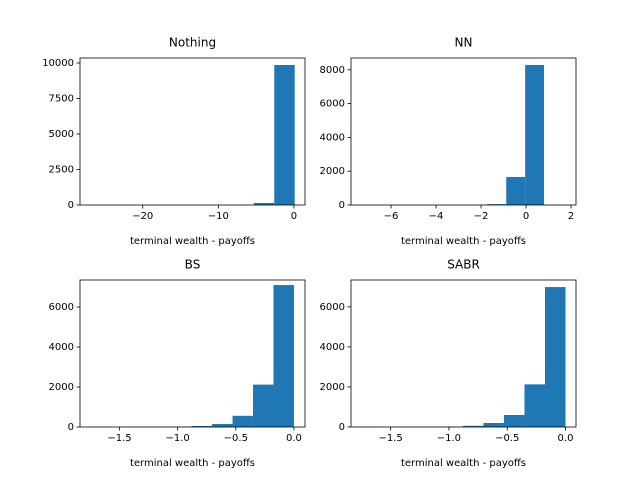 This screenshot has width=640, height=480. I want to click on y-tick-label: 7500, so click(61, 98).